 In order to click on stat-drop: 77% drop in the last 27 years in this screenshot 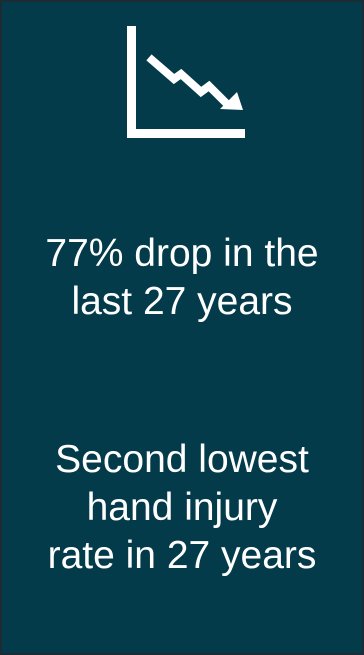, I will do `click(182, 278)`.